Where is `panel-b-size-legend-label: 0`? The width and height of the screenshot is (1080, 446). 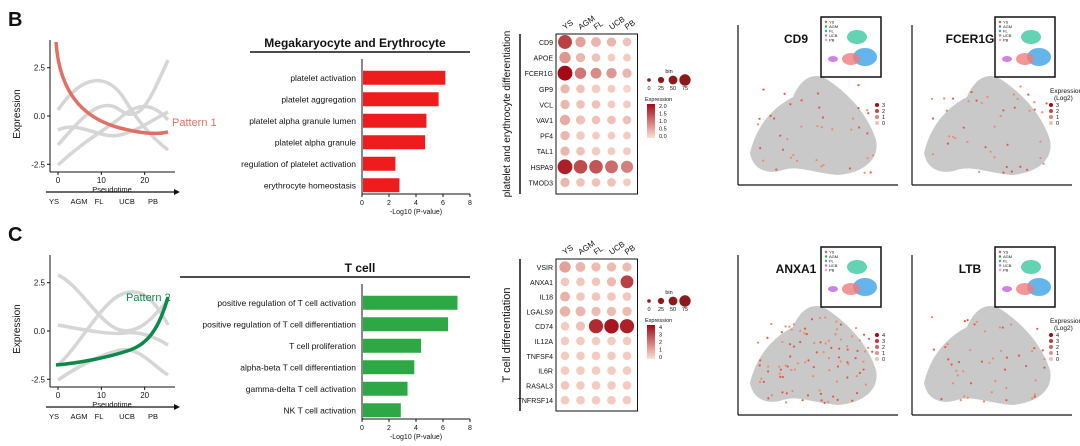 panel-b-size-legend-label: 0 is located at coordinates (648, 89).